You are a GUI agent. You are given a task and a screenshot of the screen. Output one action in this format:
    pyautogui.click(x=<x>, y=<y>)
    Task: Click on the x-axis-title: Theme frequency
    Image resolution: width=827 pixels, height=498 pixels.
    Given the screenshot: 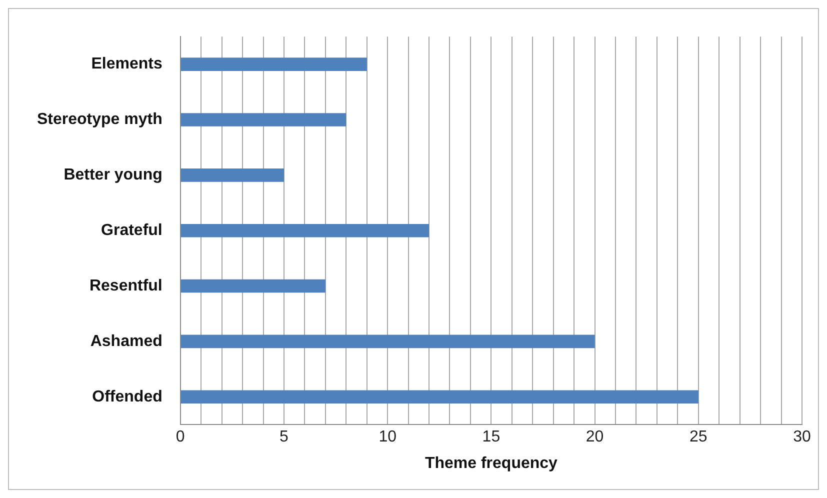 What is the action you would take?
    pyautogui.click(x=491, y=463)
    